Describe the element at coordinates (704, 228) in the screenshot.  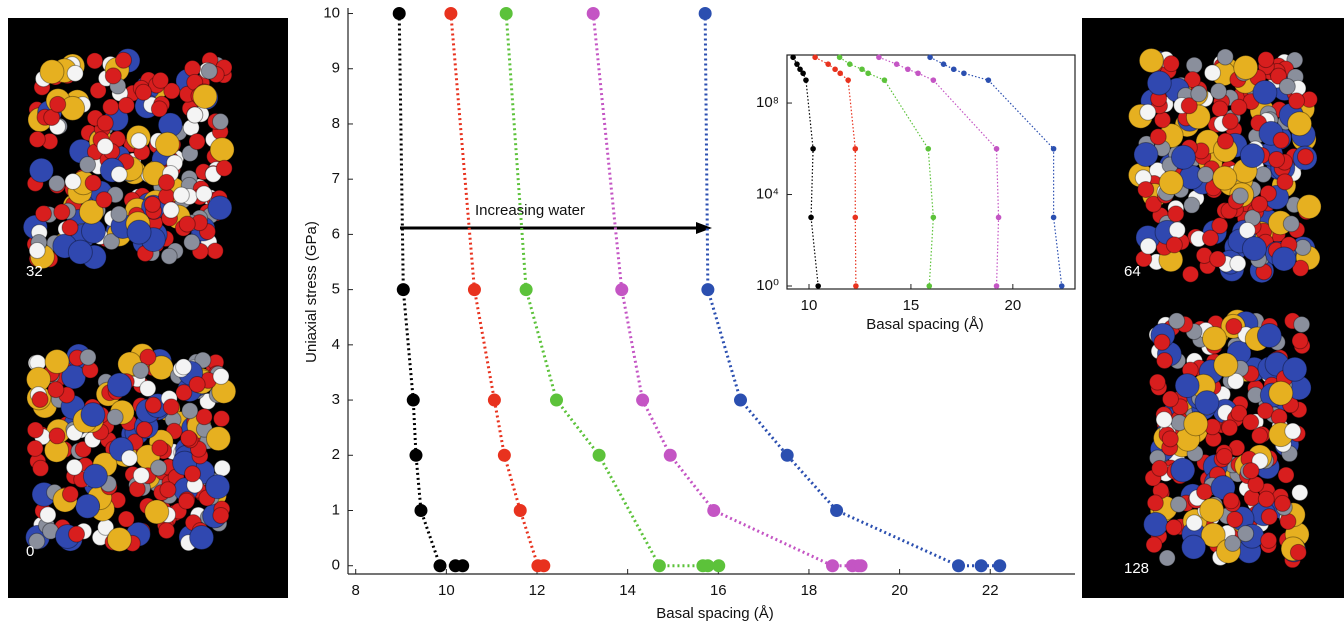
I see `arrow-head` at that location.